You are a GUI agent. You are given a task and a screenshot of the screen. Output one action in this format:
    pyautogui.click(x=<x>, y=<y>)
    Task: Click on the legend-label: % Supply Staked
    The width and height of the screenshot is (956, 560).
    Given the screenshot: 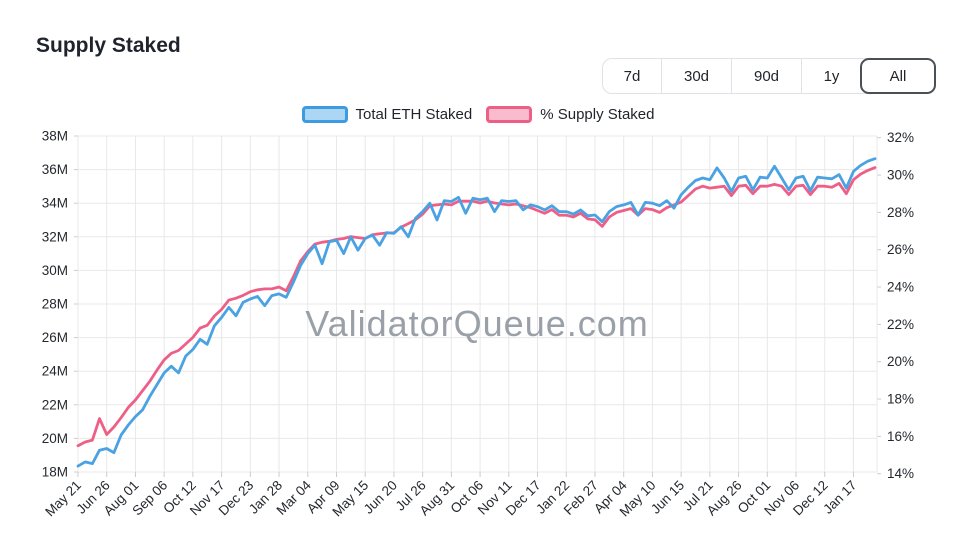 What is the action you would take?
    pyautogui.click(x=597, y=114)
    